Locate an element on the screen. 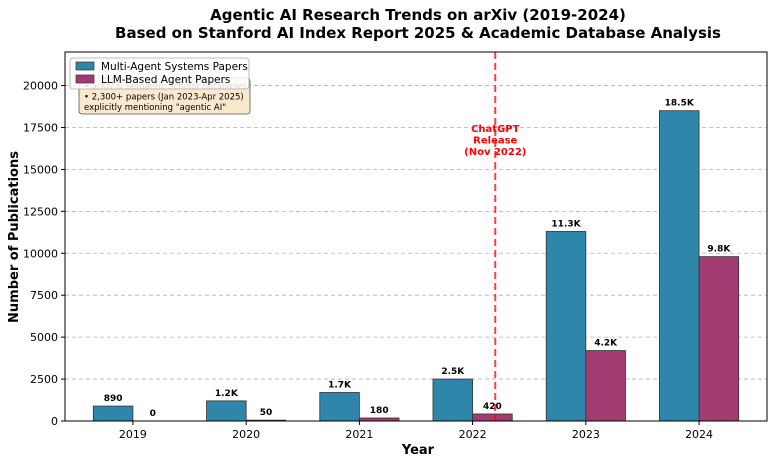  llm-agent-legend-label: LLM-Based Agent Papers is located at coordinates (165, 80).